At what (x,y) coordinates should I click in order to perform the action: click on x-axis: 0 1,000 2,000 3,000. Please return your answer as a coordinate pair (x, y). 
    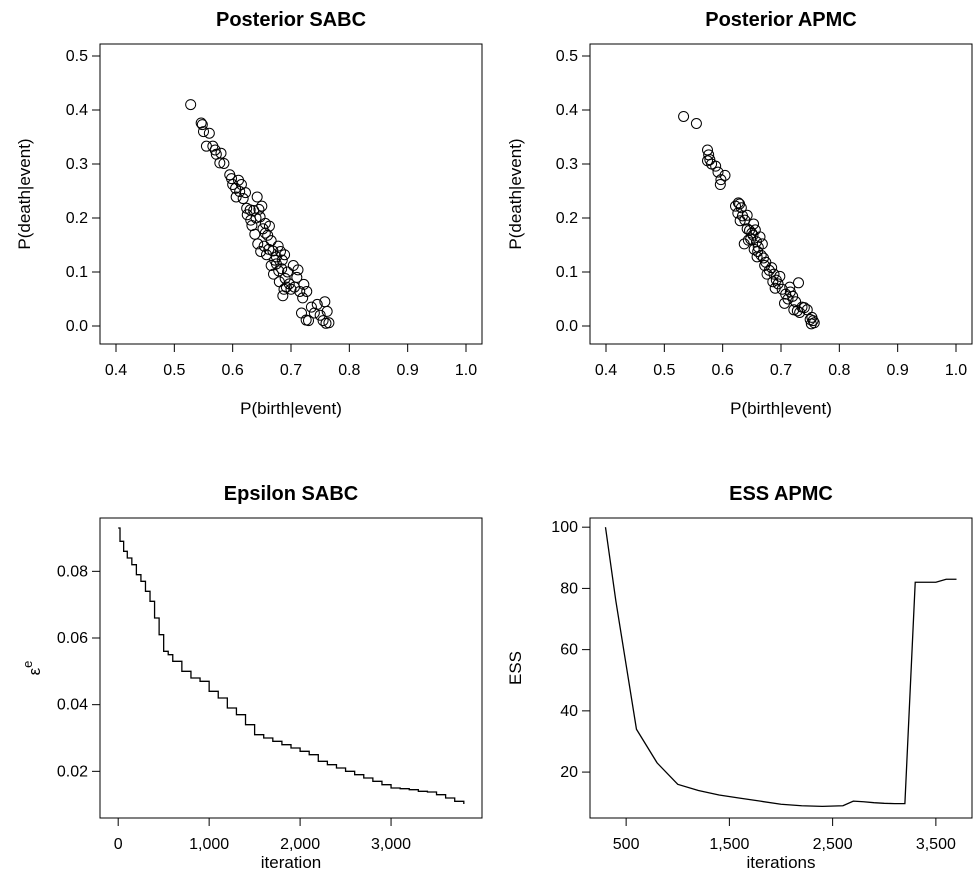
    Looking at the image, I should click on (262, 835).